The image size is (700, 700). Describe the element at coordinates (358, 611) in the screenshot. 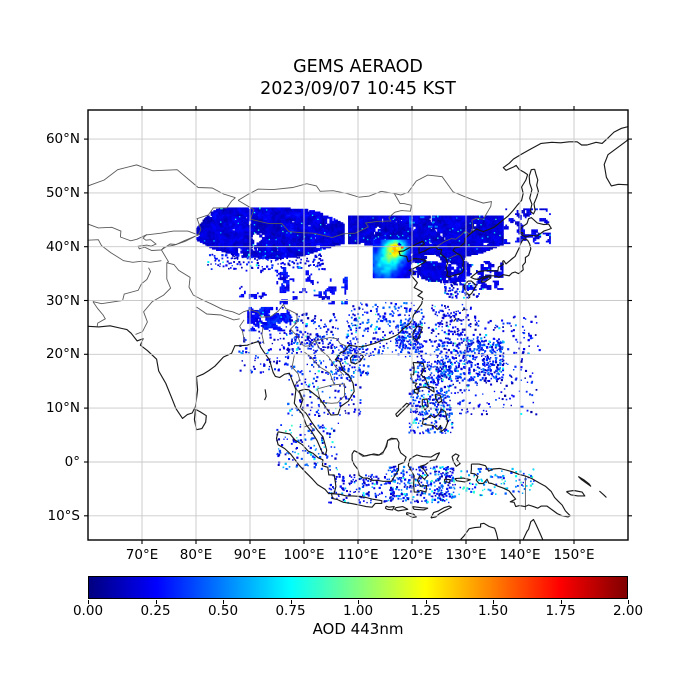

I see `colorbar-tick-label: 1.00` at that location.